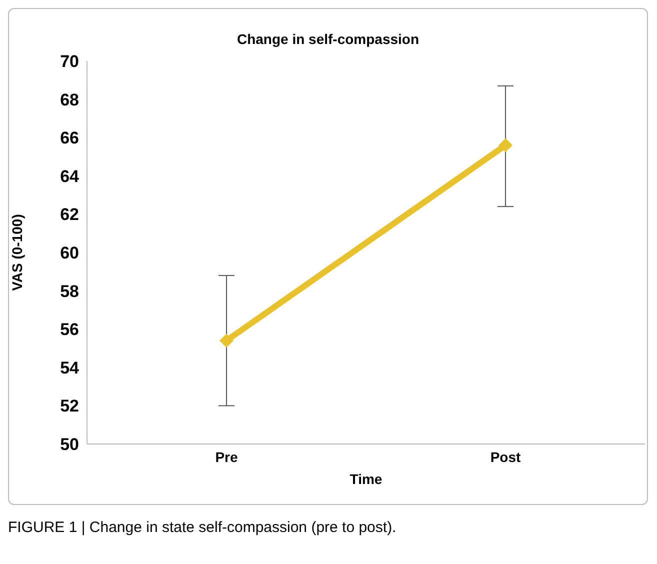 Image resolution: width=657 pixels, height=564 pixels. I want to click on y-tick-label: 50, so click(69, 444).